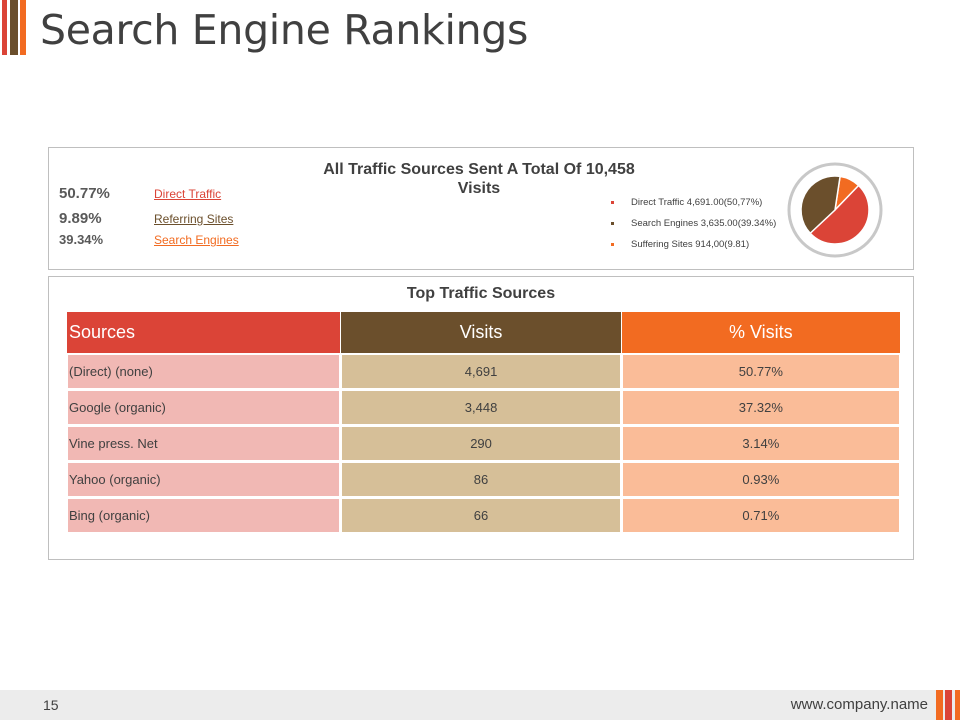 Image resolution: width=960 pixels, height=720 pixels. I want to click on visits-cell: 66, so click(481, 515).